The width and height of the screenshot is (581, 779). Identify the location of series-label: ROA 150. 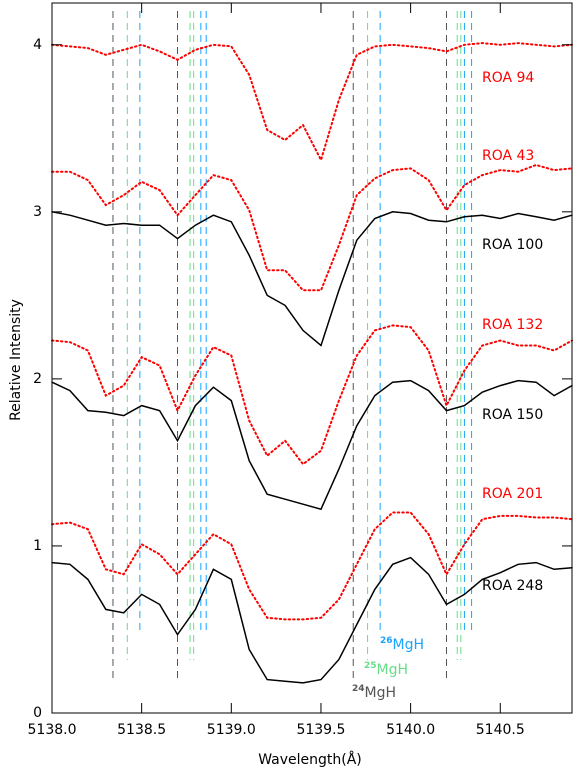
(512, 415).